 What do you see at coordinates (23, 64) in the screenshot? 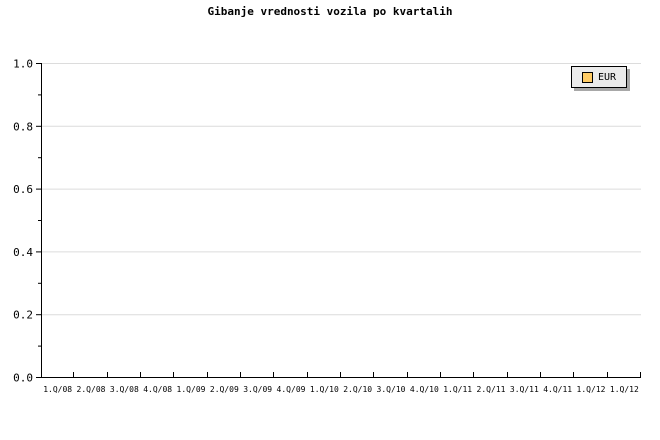
I see `y-tick-label: 1.0` at bounding box center [23, 64].